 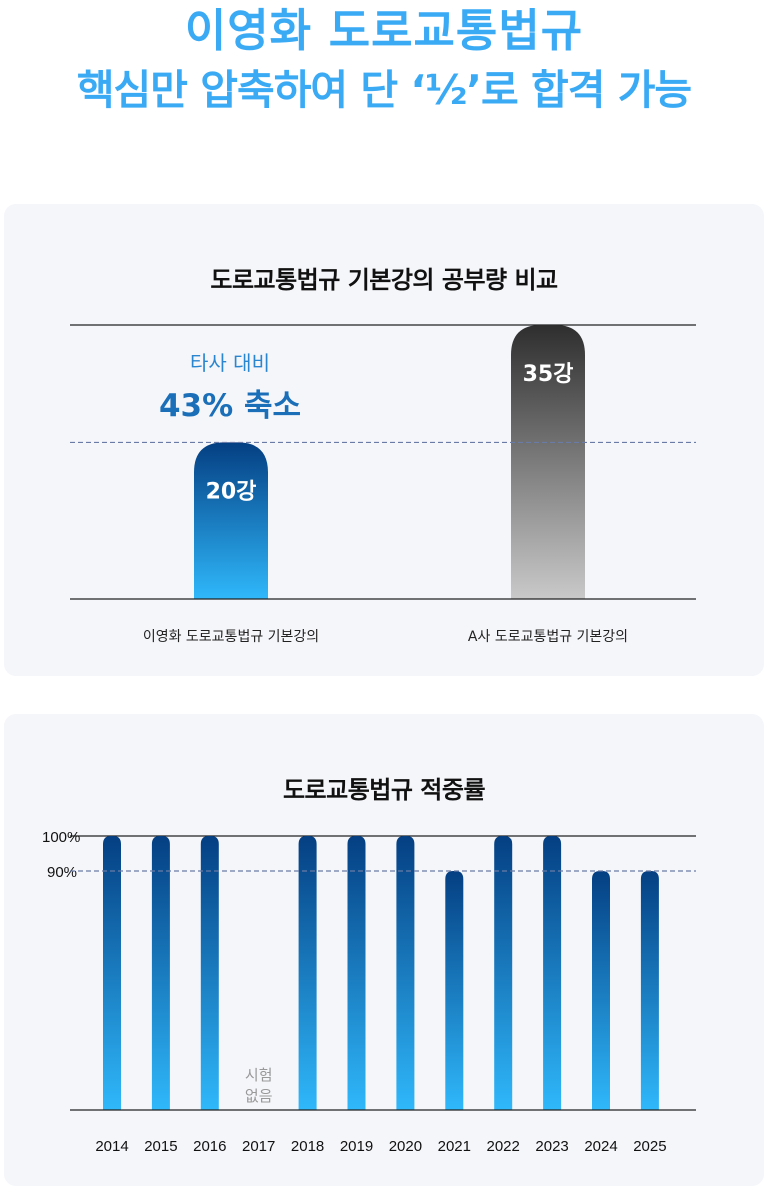 I want to click on pass-bar-2018, so click(x=307, y=973).